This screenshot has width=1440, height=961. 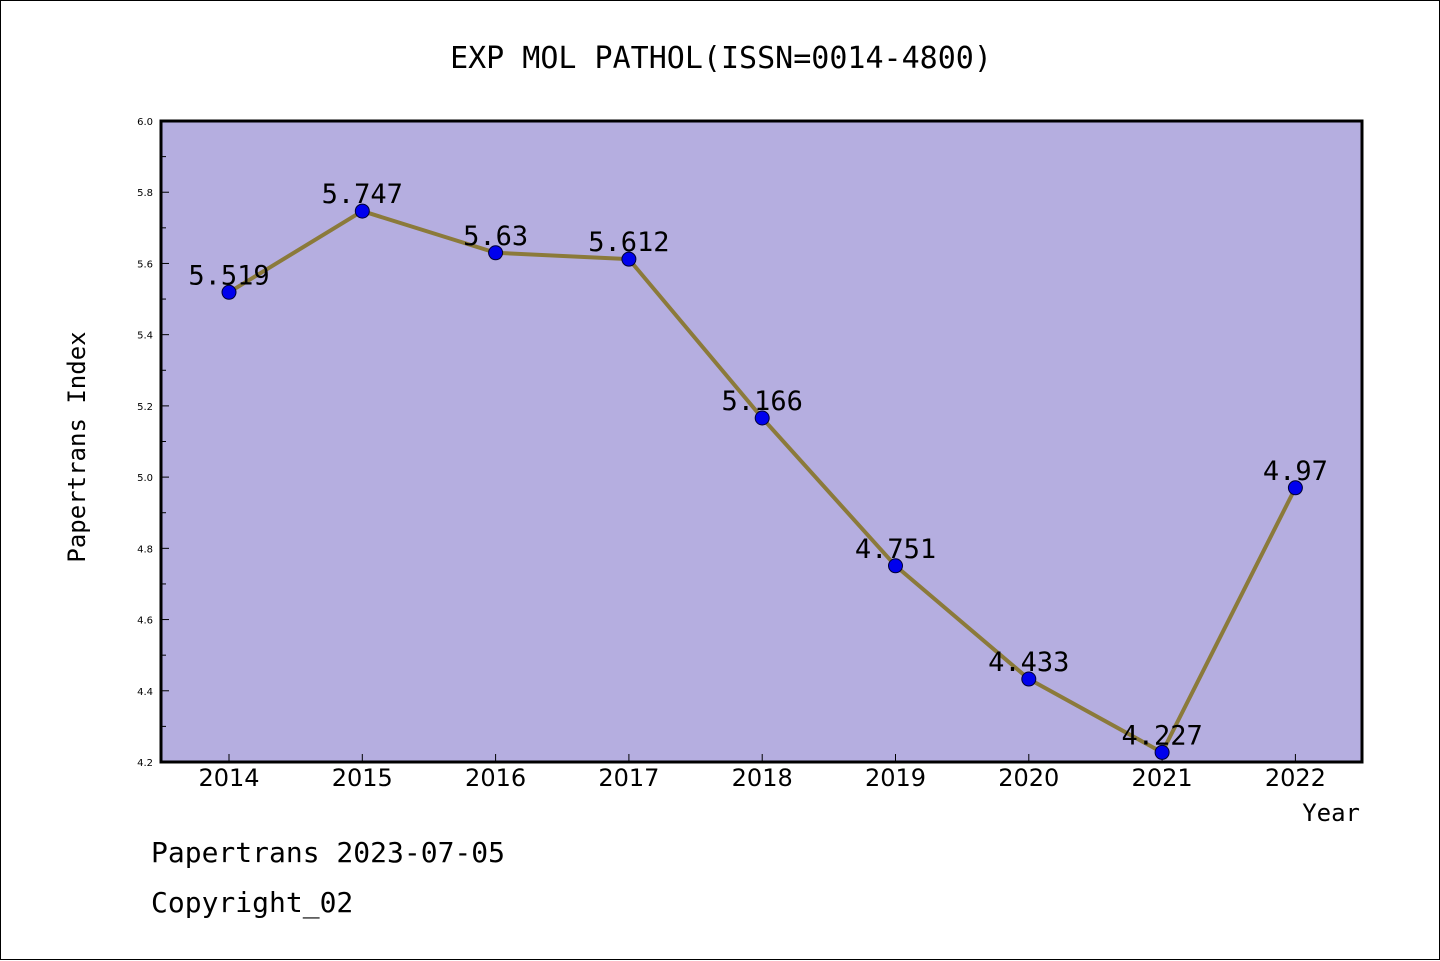 I want to click on x-axis: 2014 2015 2016 2017 2018 2019 2020 2021 2022, so click(x=762, y=773).